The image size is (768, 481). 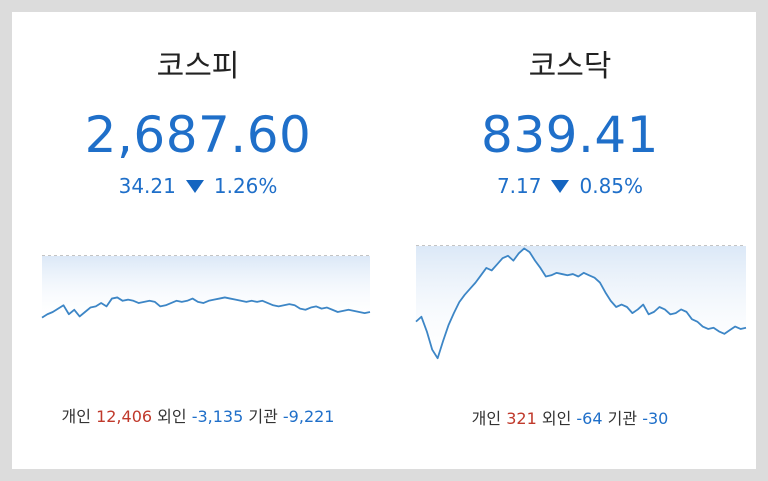 I want to click on change-value: 34.21, so click(x=147, y=186).